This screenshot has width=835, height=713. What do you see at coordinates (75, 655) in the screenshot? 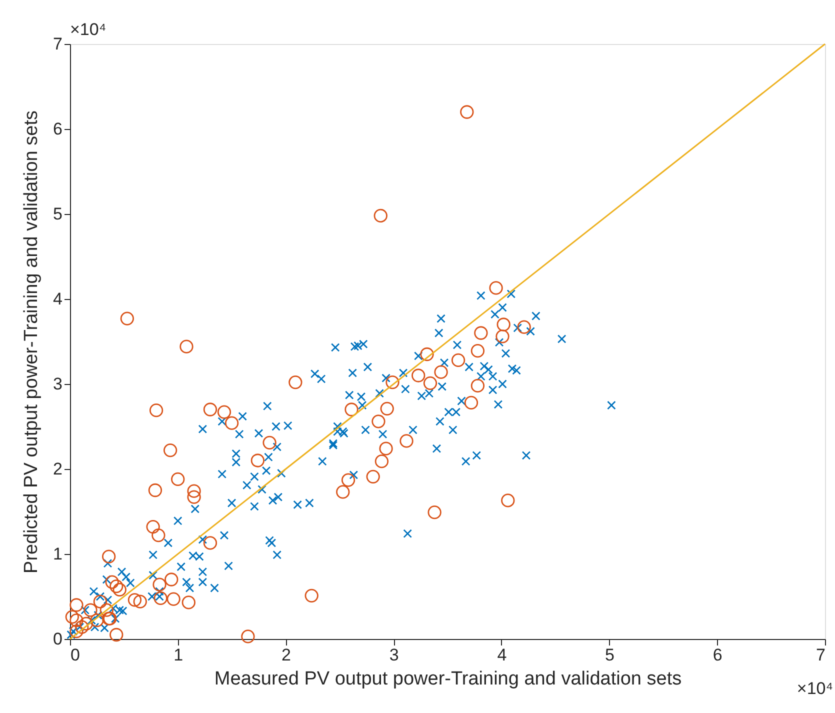
I see `x-tick-label: 0` at bounding box center [75, 655].